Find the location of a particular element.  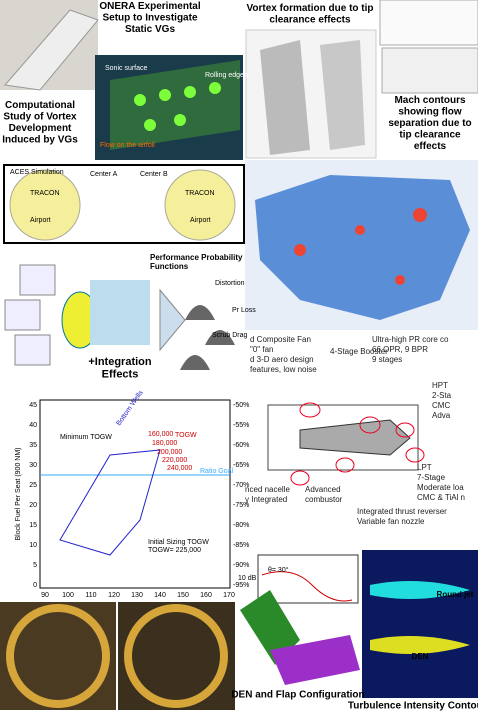

y-tick-label: 40 is located at coordinates (33, 425).